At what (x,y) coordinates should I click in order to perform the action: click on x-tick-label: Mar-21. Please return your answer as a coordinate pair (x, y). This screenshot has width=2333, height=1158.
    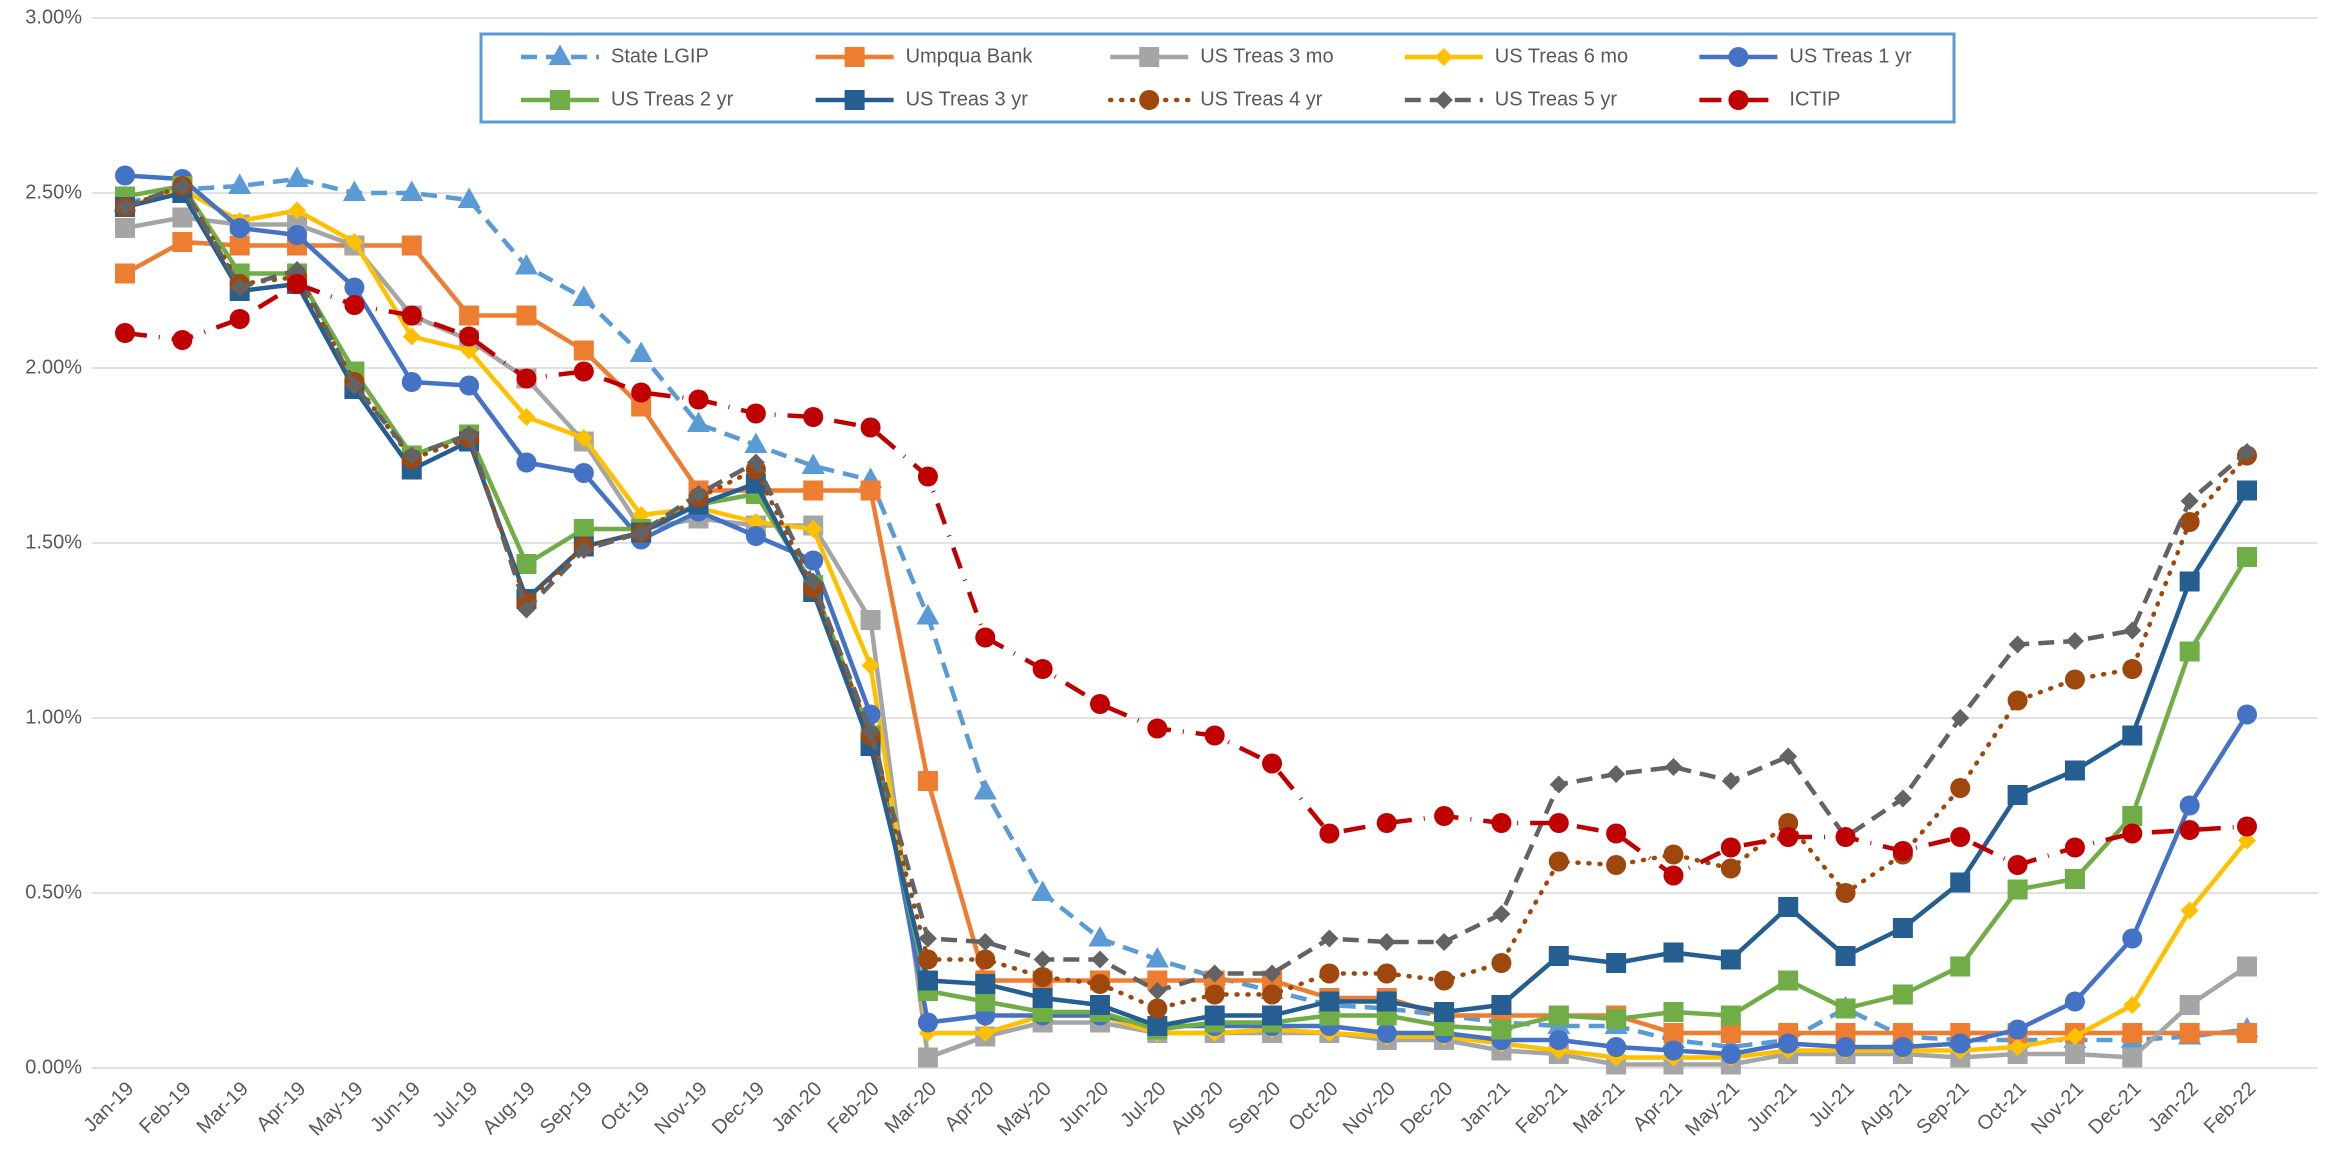
    Looking at the image, I should click on (1599, 1108).